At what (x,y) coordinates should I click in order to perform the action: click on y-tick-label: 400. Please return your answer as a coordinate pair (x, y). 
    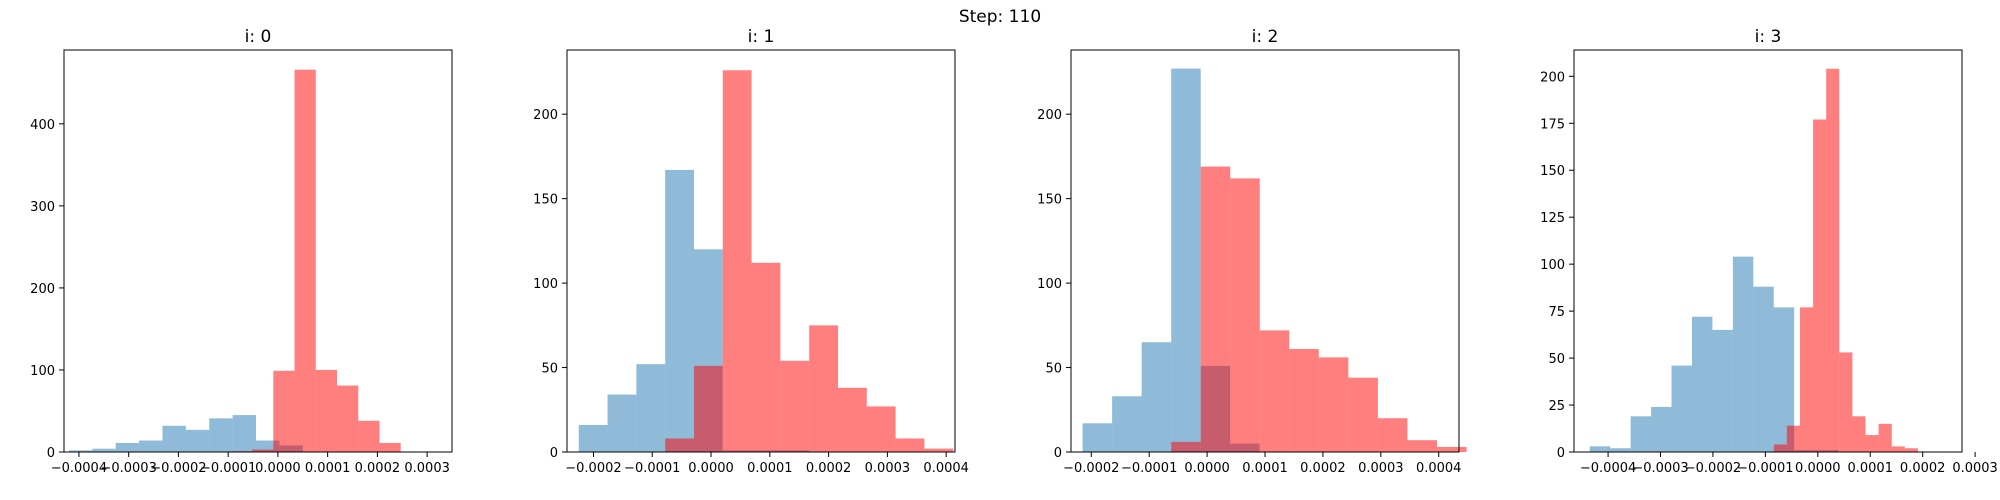
    Looking at the image, I should click on (42, 125).